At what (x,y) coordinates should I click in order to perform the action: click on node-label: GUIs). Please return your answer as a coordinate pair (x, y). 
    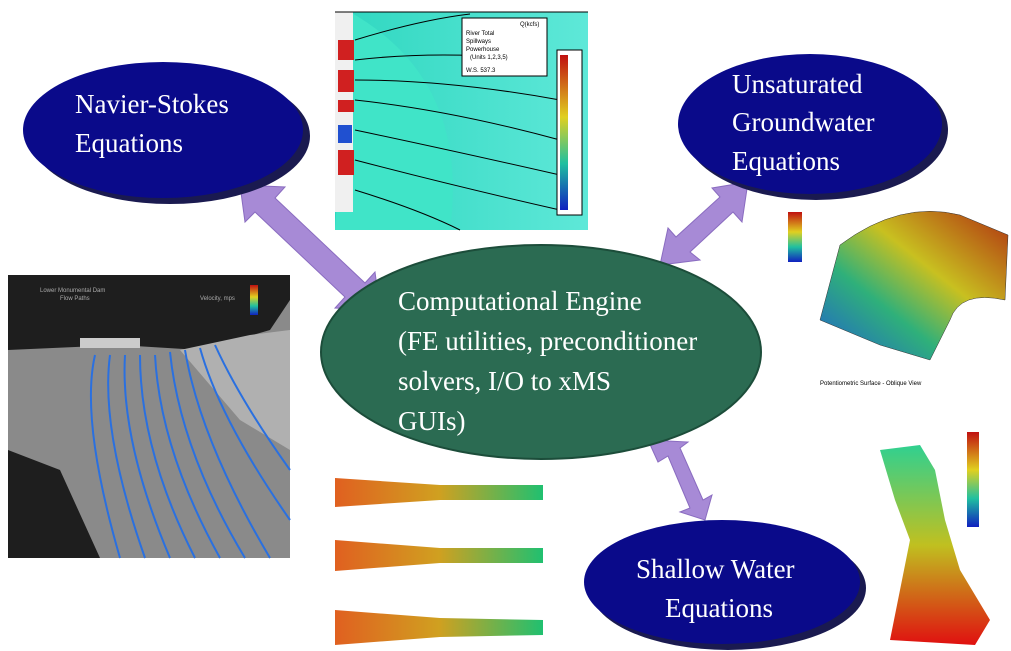
    Looking at the image, I should click on (432, 421).